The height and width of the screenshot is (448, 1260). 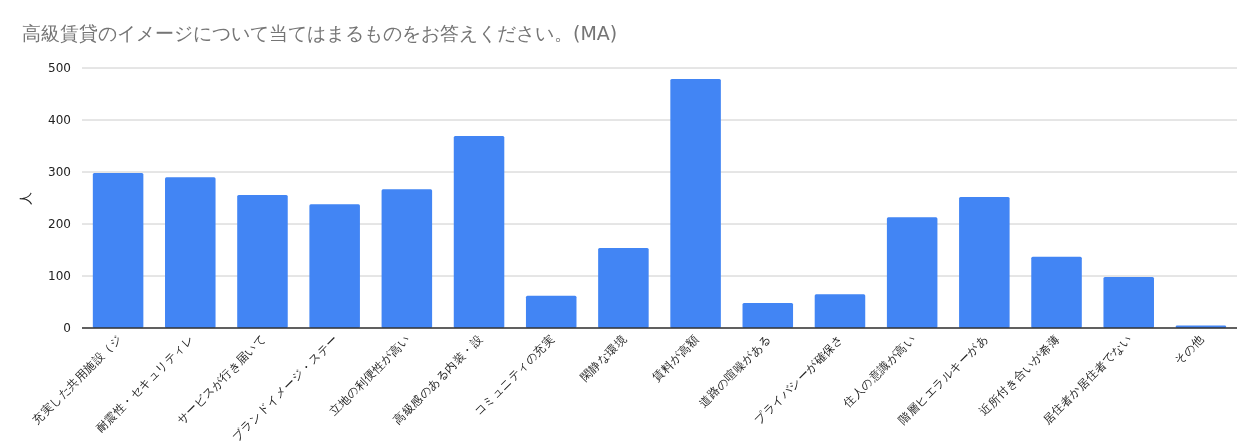 What do you see at coordinates (59, 276) in the screenshot?
I see `y-tick-label: 100` at bounding box center [59, 276].